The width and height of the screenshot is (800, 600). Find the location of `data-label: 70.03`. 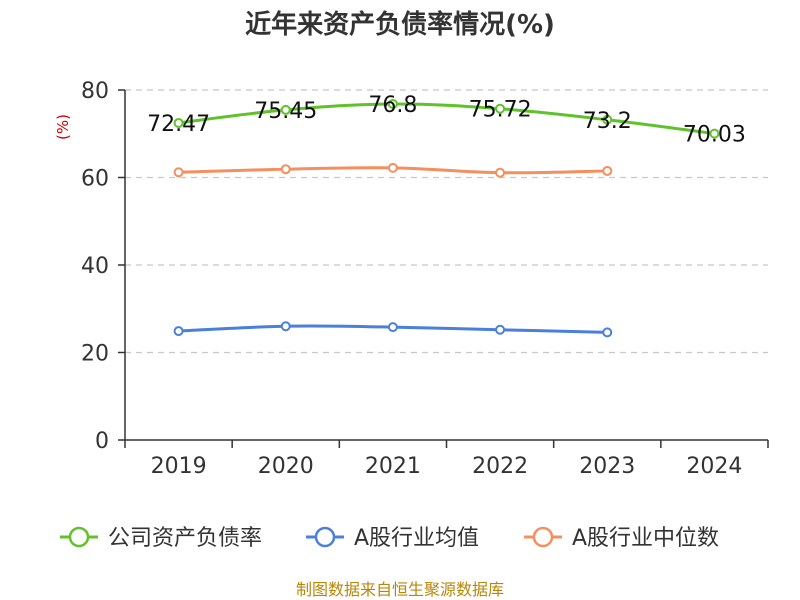

data-label: 70.03 is located at coordinates (714, 135).